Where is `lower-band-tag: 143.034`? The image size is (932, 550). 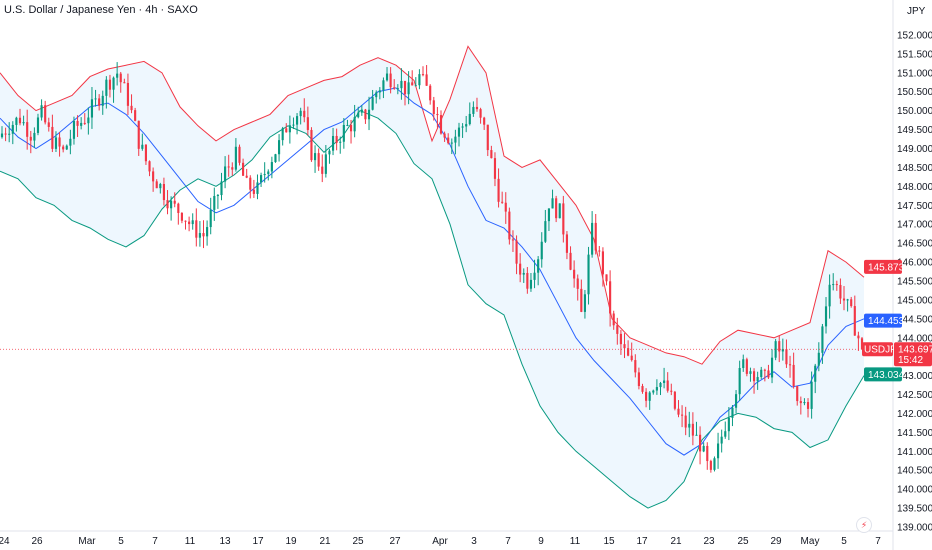 lower-band-tag: 143.034 is located at coordinates (886, 375).